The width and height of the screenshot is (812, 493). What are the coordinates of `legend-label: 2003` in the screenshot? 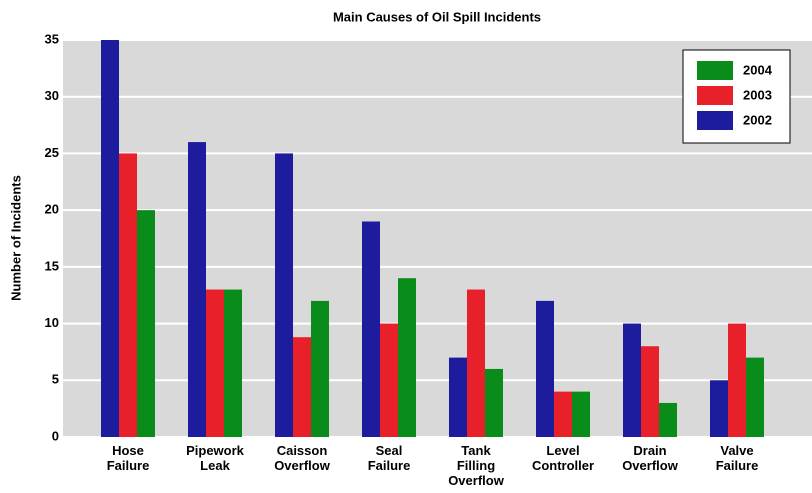 It's located at (757, 94).